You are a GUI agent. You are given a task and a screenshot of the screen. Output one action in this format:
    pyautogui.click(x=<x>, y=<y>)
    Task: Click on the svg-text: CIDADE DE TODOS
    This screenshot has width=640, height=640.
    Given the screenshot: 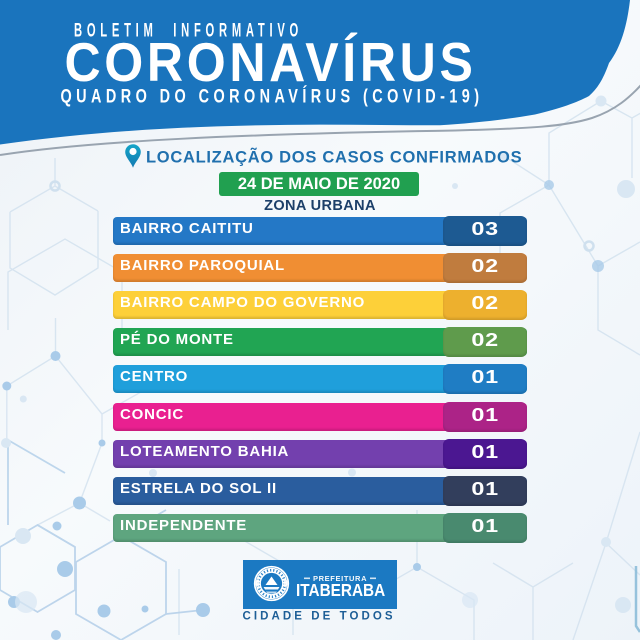 What is the action you would take?
    pyautogui.click(x=318, y=617)
    